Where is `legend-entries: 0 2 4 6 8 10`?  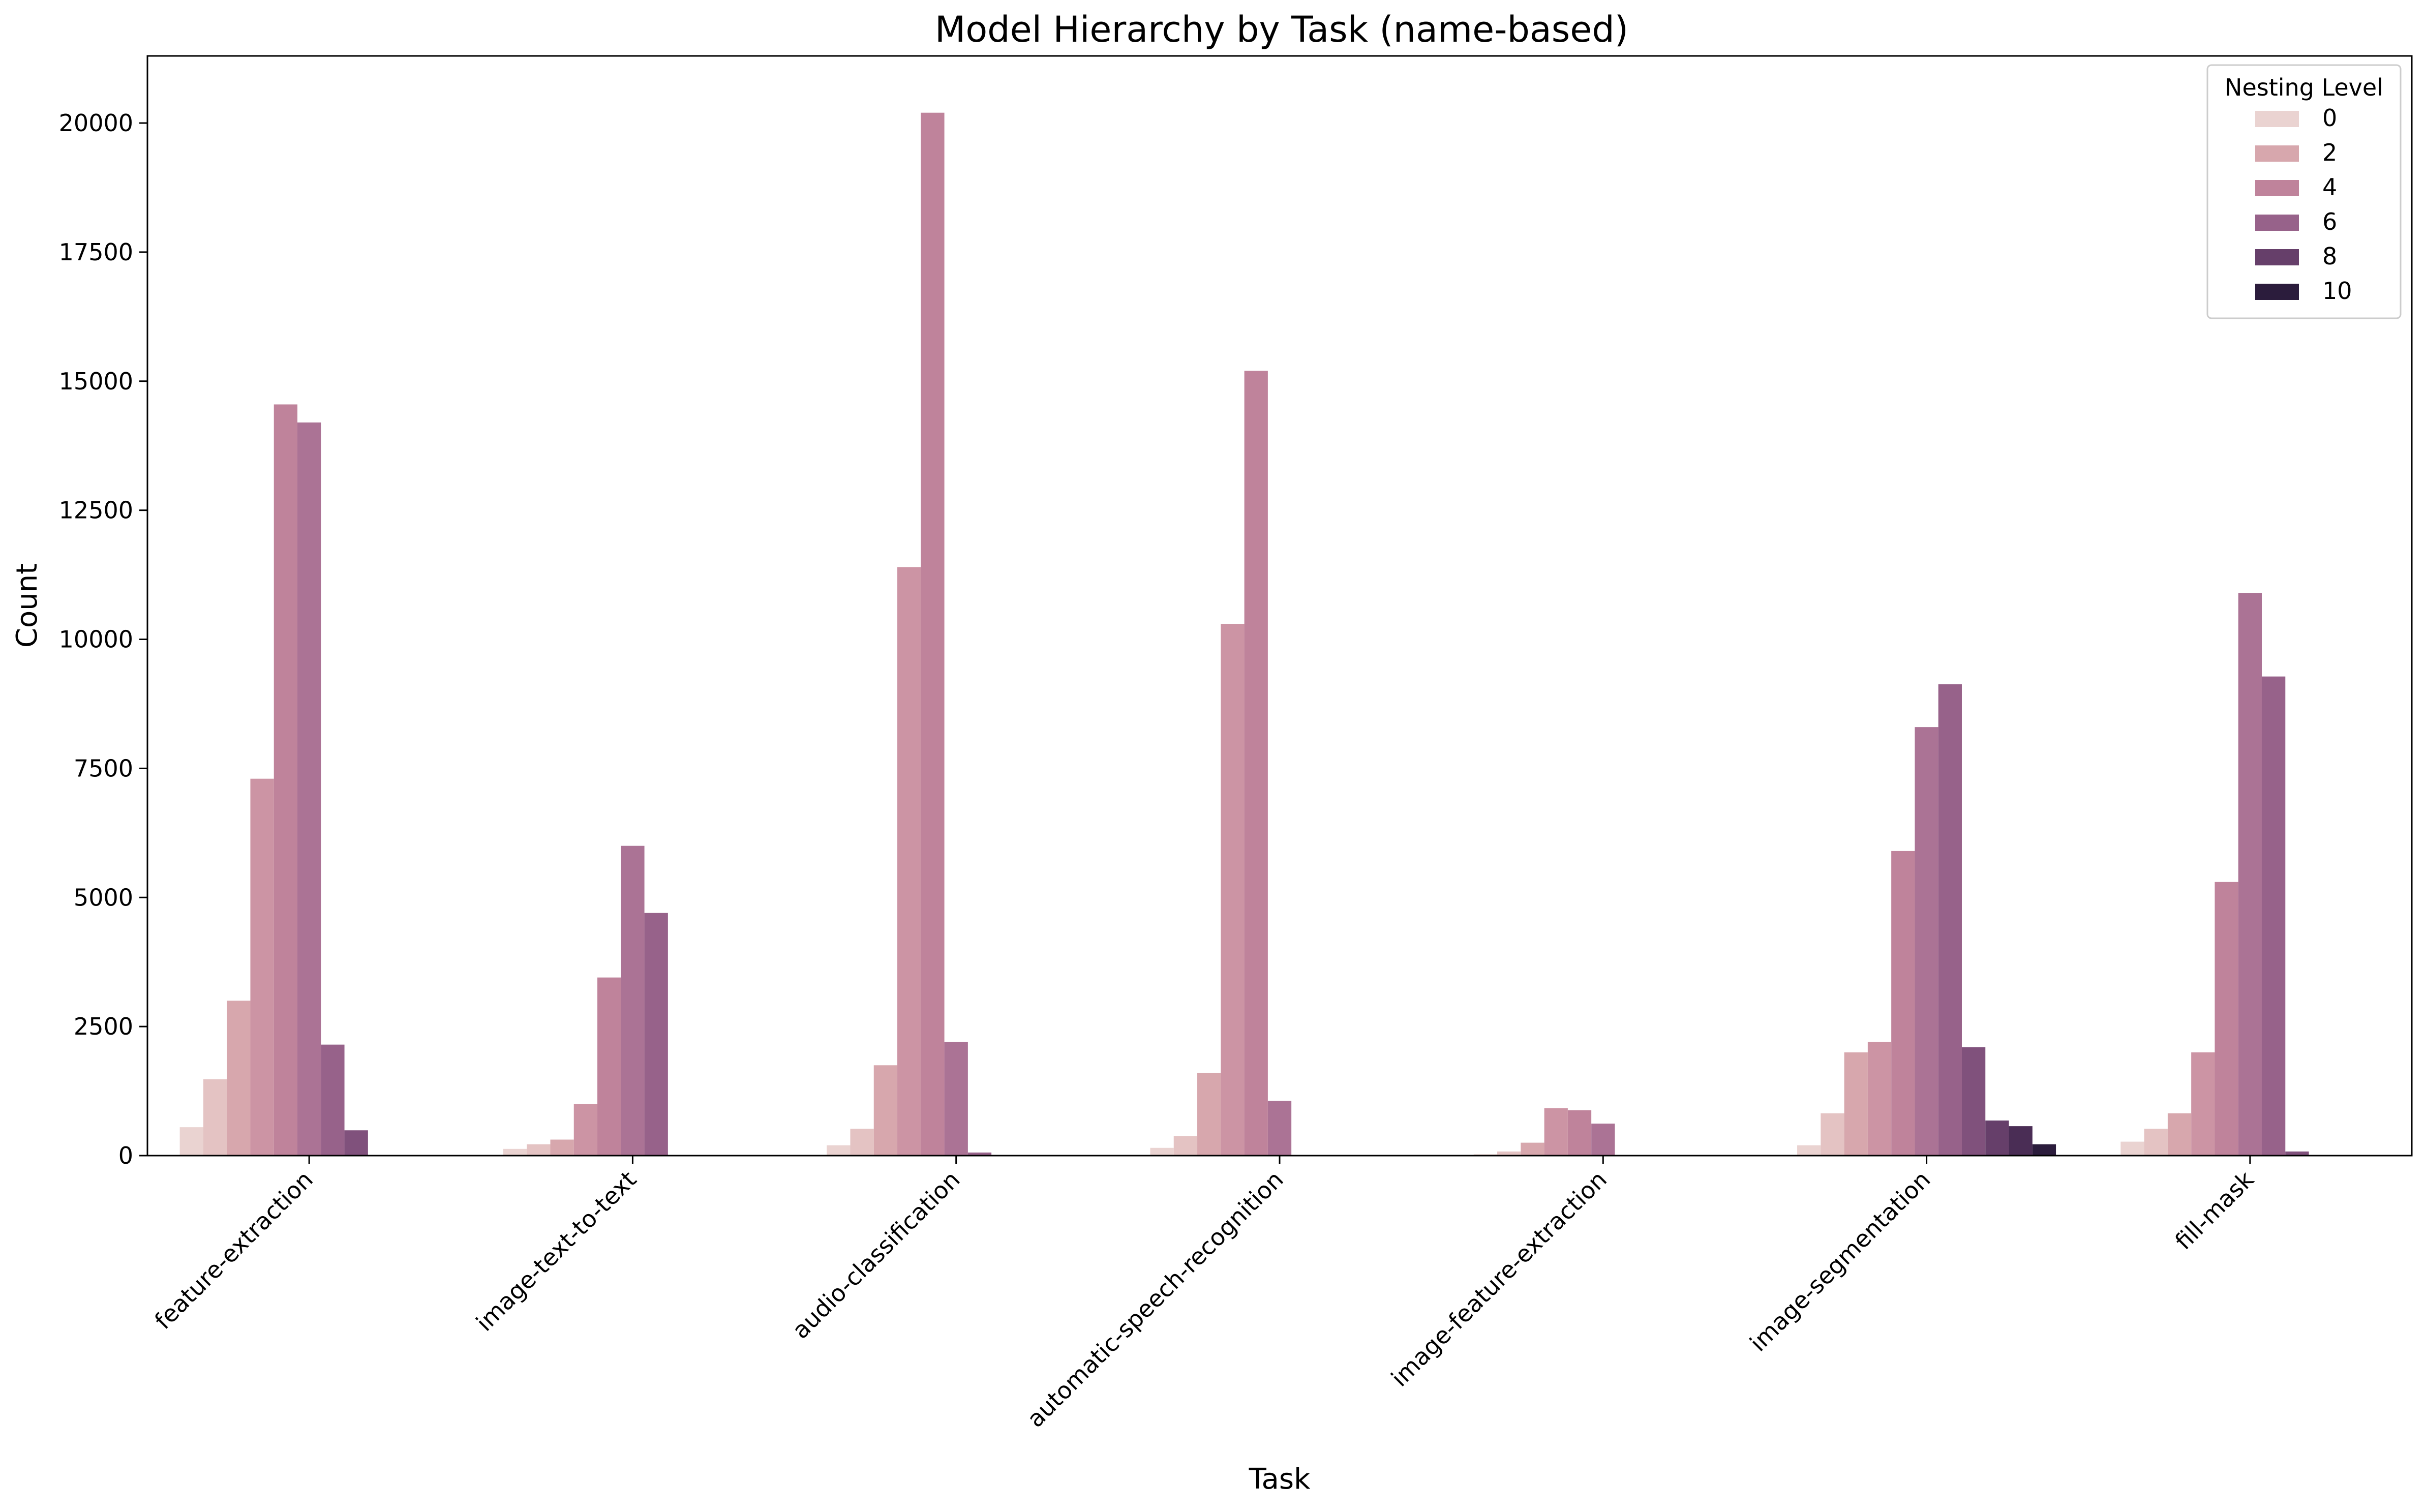
legend-entries: 0 2 4 6 8 10 is located at coordinates (2303, 204).